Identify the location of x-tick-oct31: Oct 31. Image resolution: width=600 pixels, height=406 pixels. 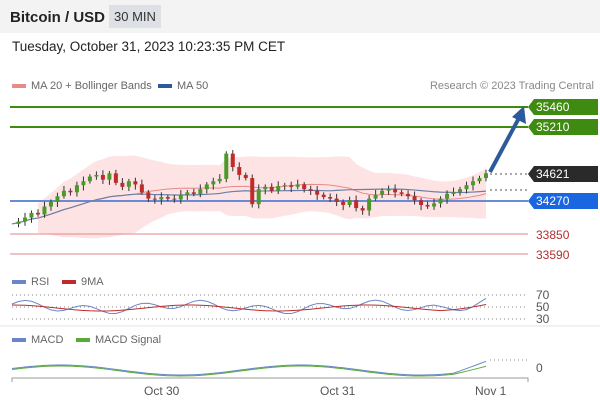
(338, 391).